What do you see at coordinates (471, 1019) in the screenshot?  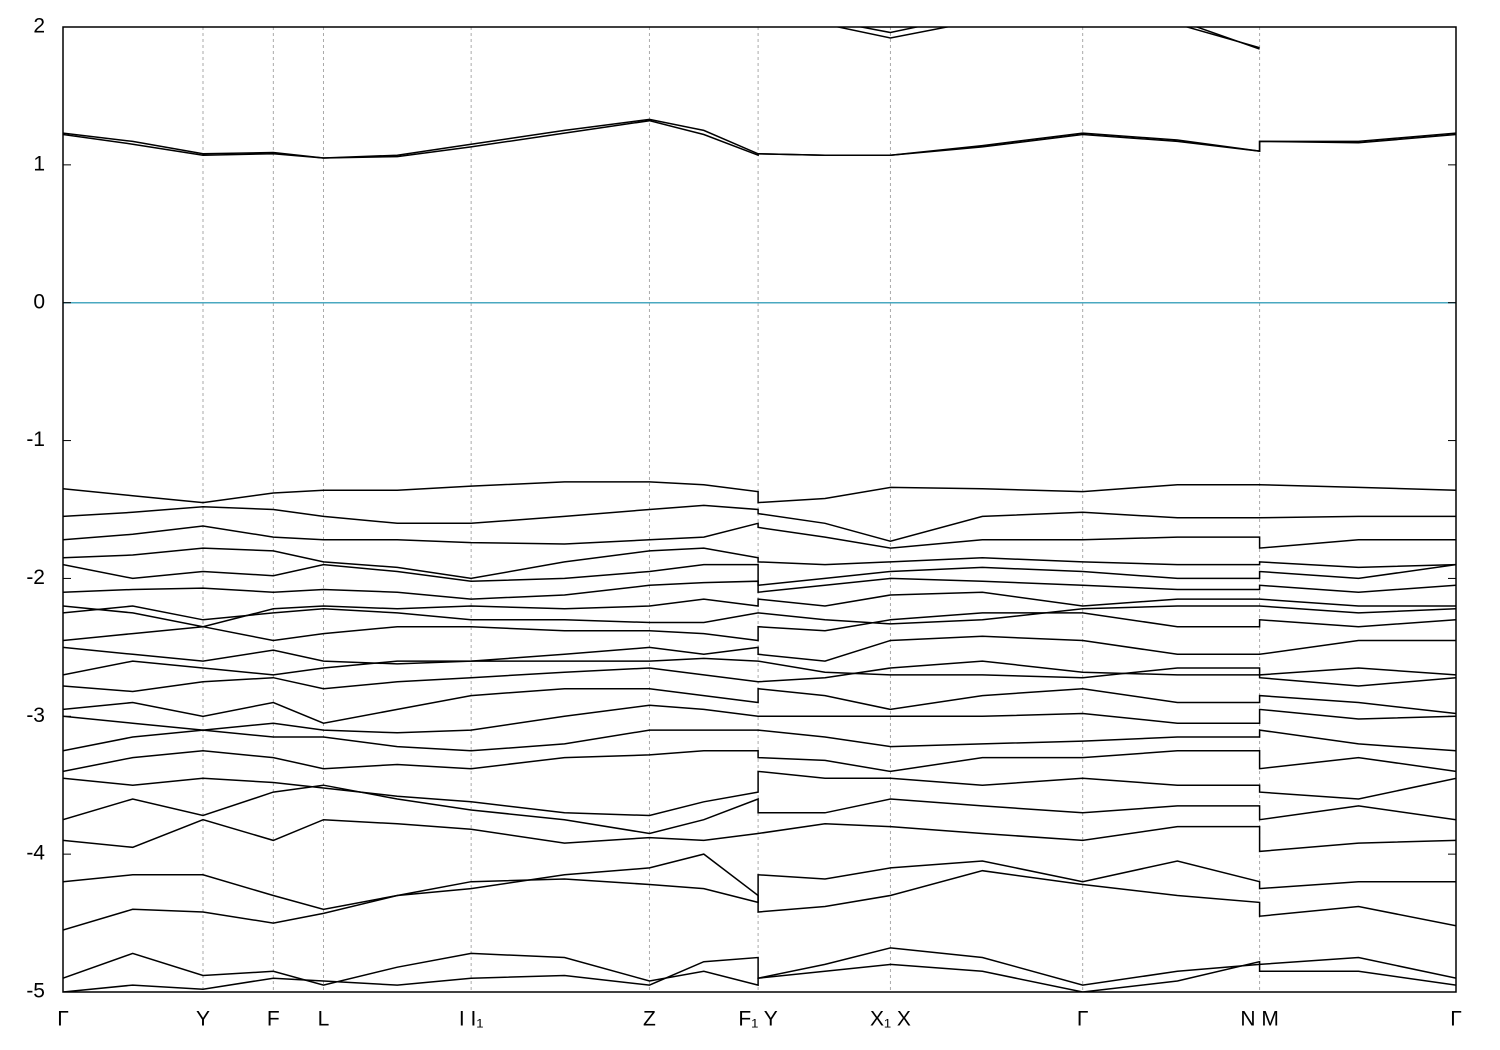 I see `x-tick-label: I I₁` at bounding box center [471, 1019].